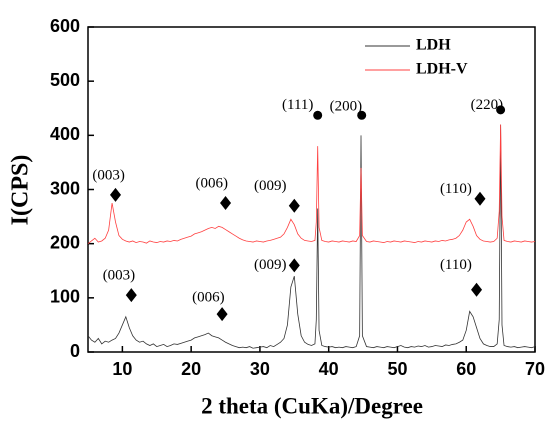 This screenshot has width=550, height=431. Describe the element at coordinates (346, 107) in the screenshot. I see `peak-label: (200)` at that location.